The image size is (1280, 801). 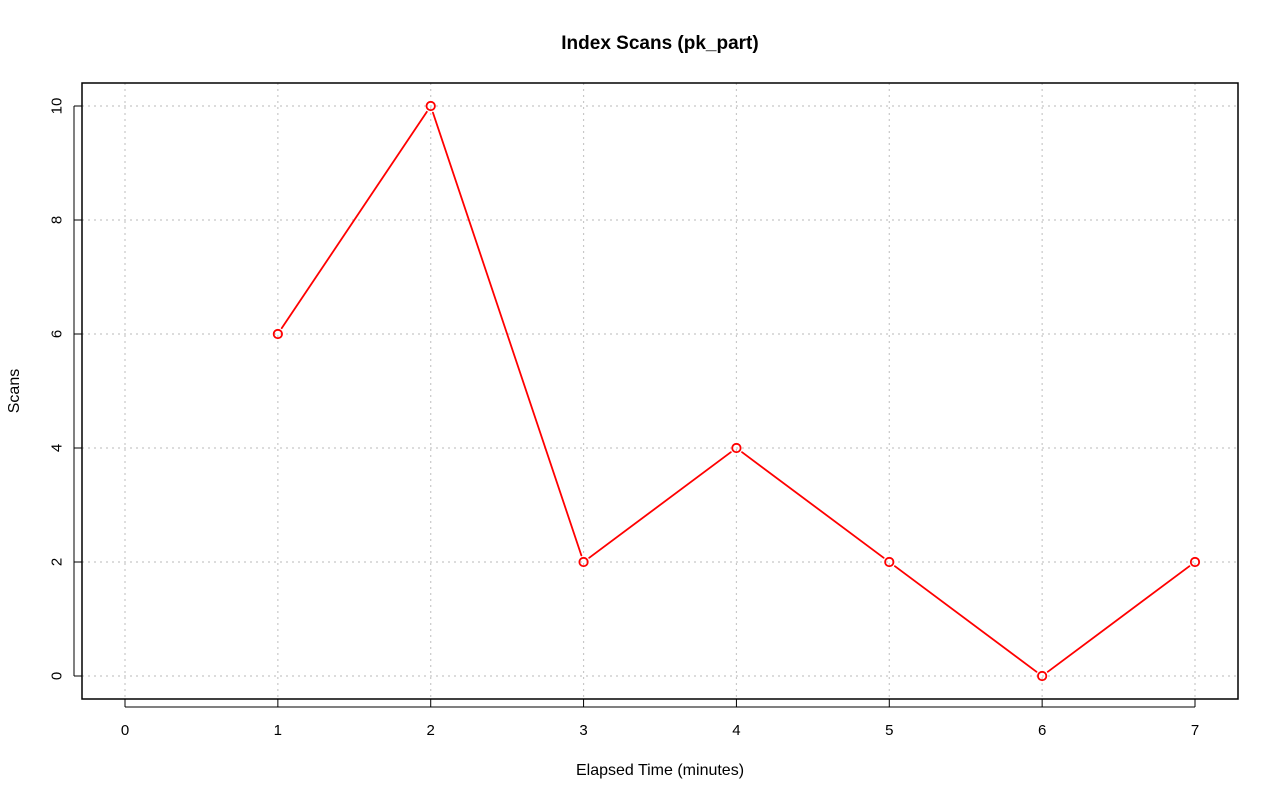 What do you see at coordinates (57, 334) in the screenshot?
I see `y-tick-label: 6` at bounding box center [57, 334].